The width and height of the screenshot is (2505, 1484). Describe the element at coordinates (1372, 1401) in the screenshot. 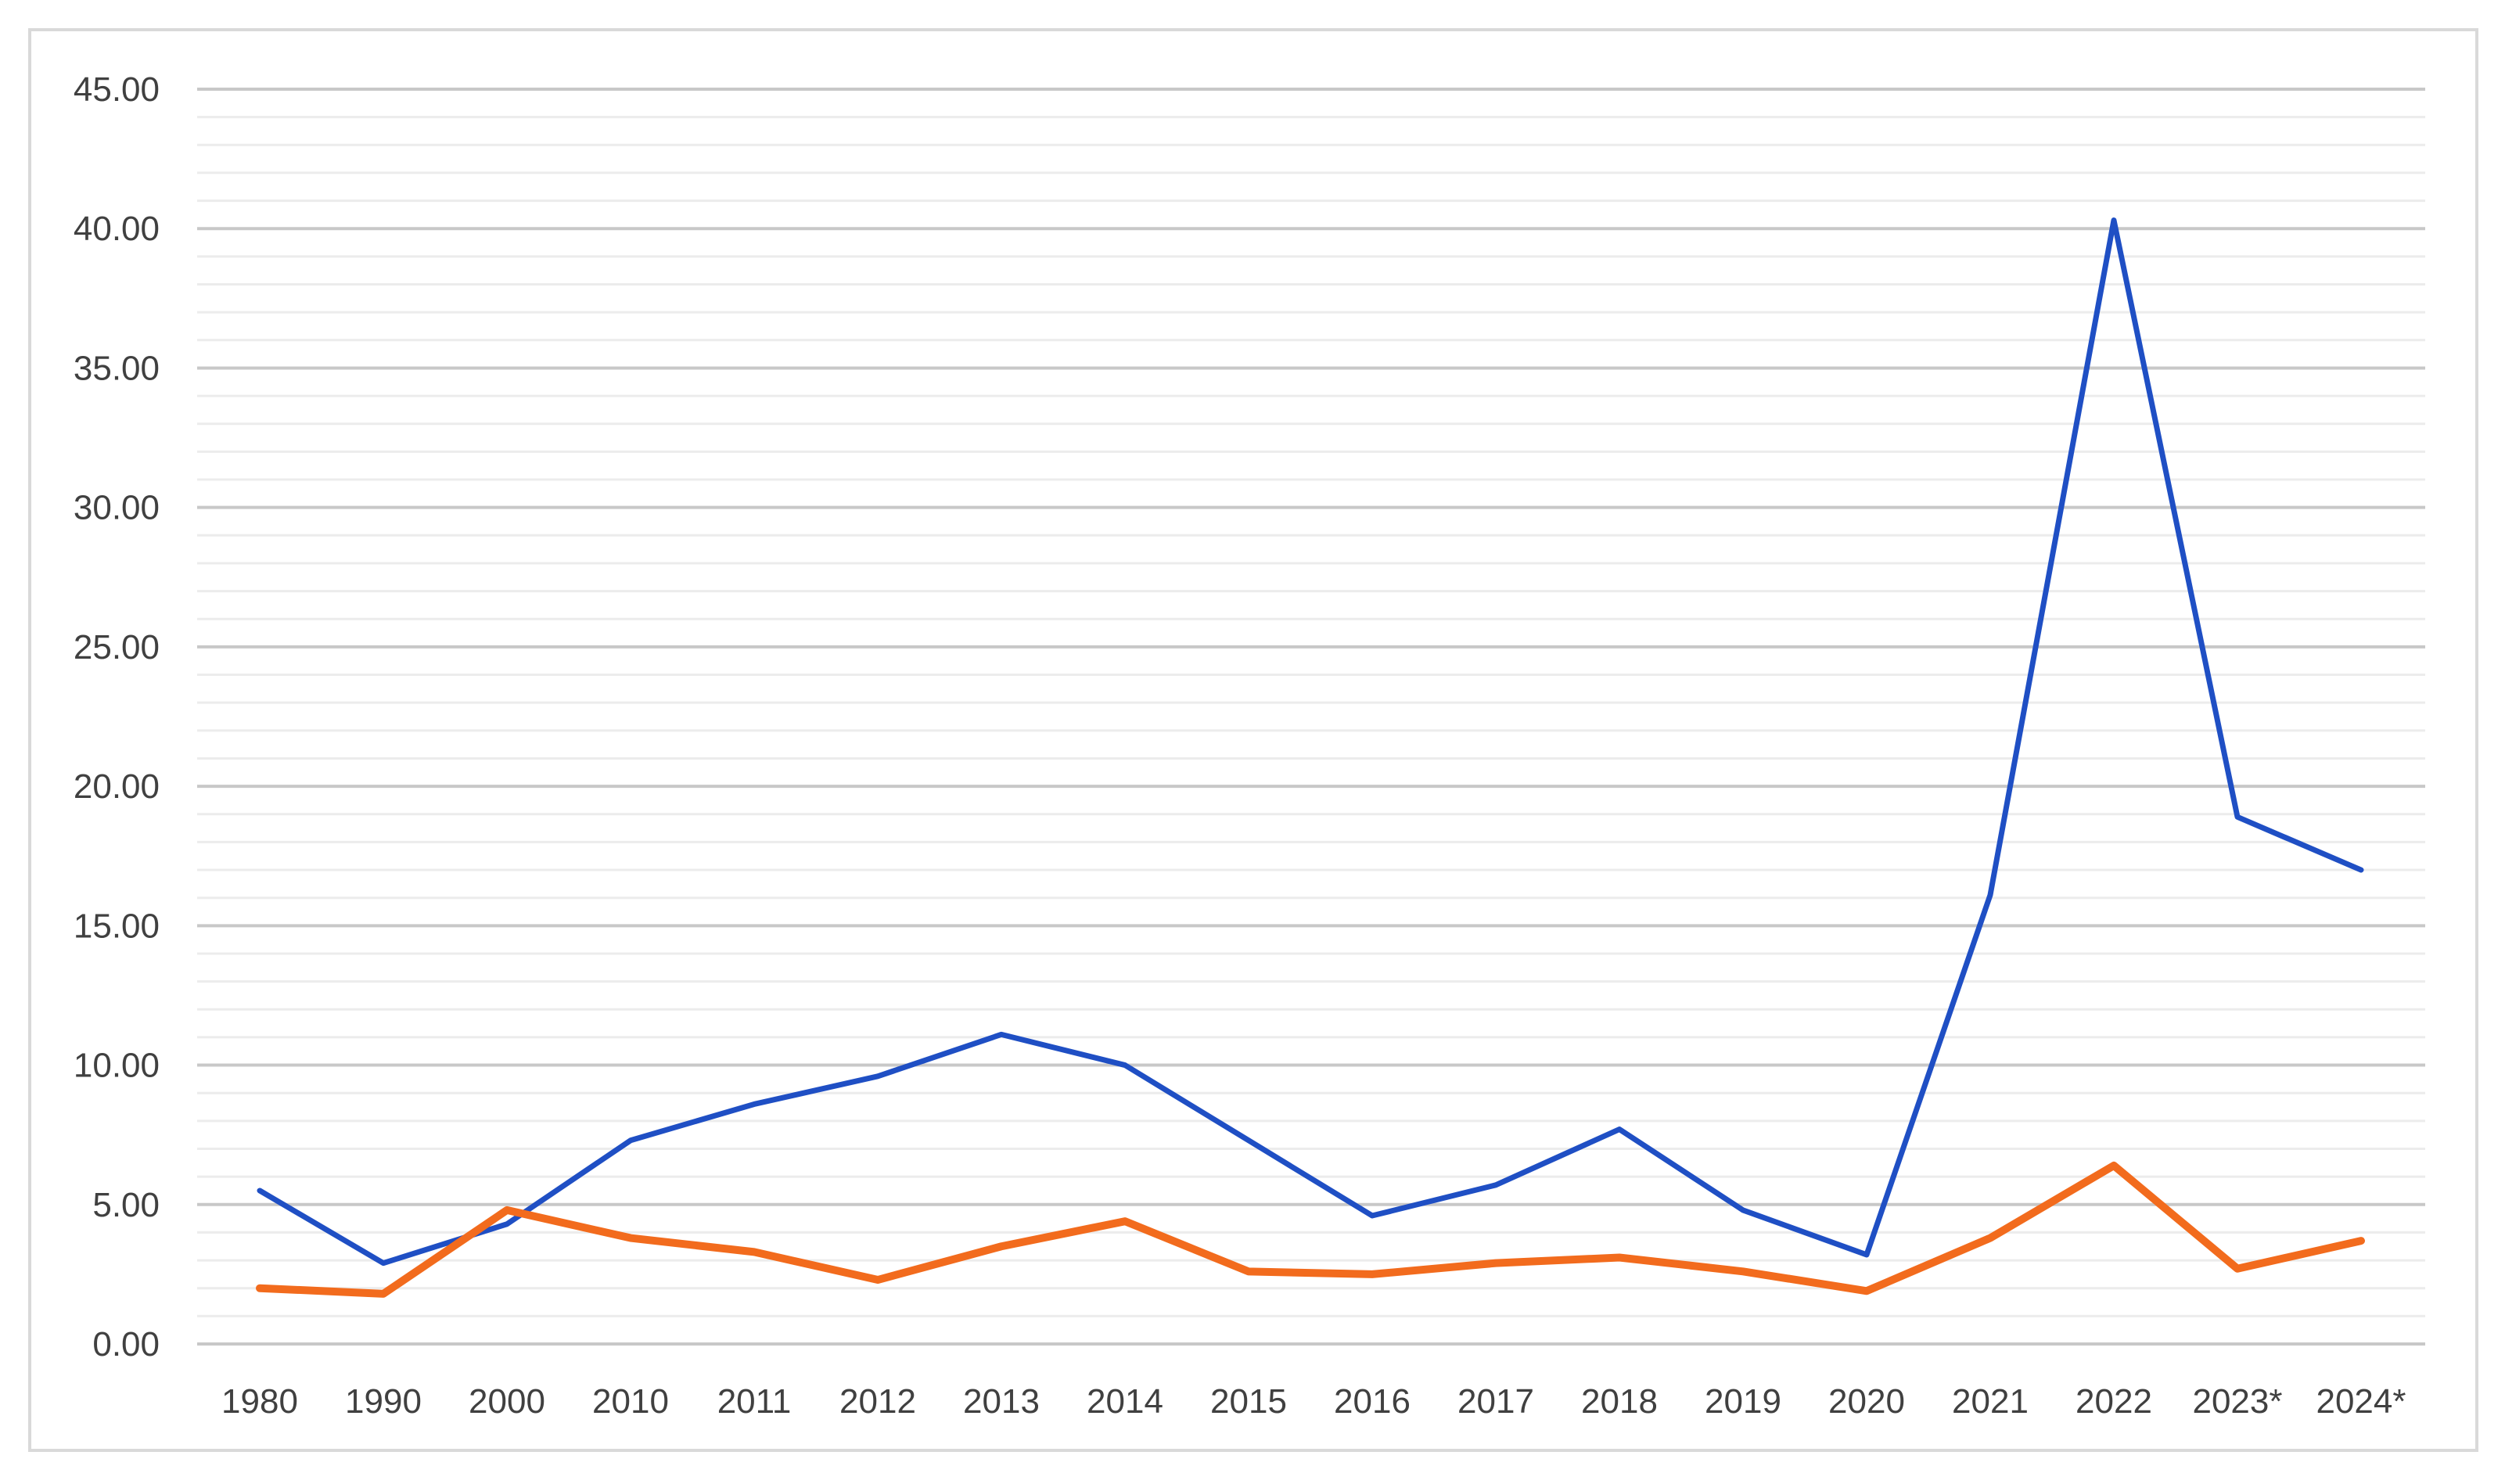

I see `x-tick-label: 2016` at that location.